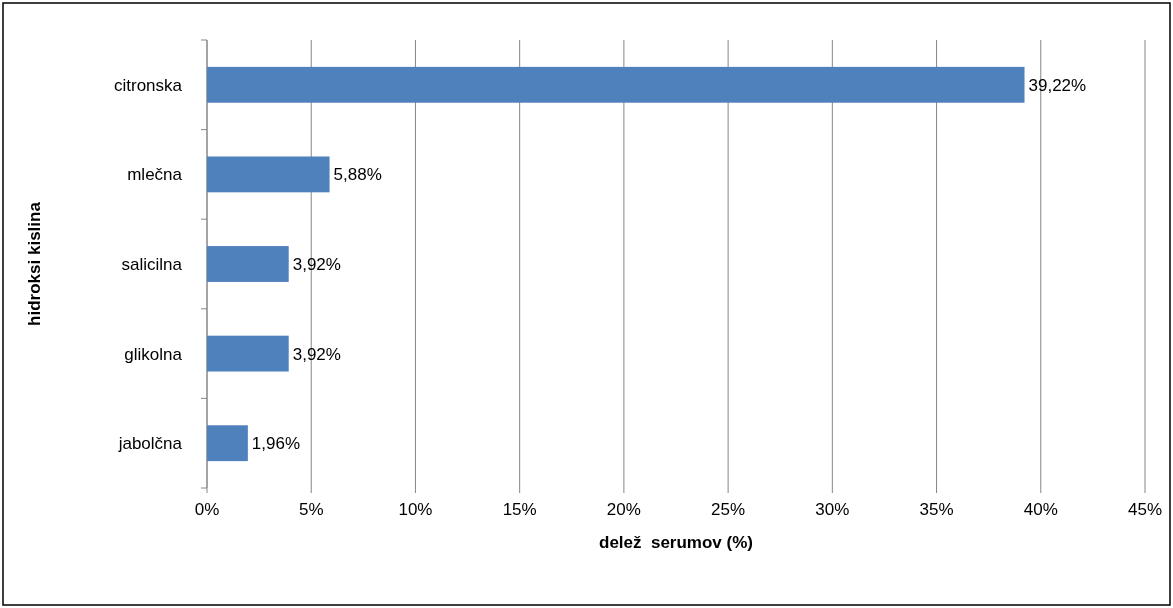  Describe the element at coordinates (415, 509) in the screenshot. I see `x-tick-label: 10%` at that location.